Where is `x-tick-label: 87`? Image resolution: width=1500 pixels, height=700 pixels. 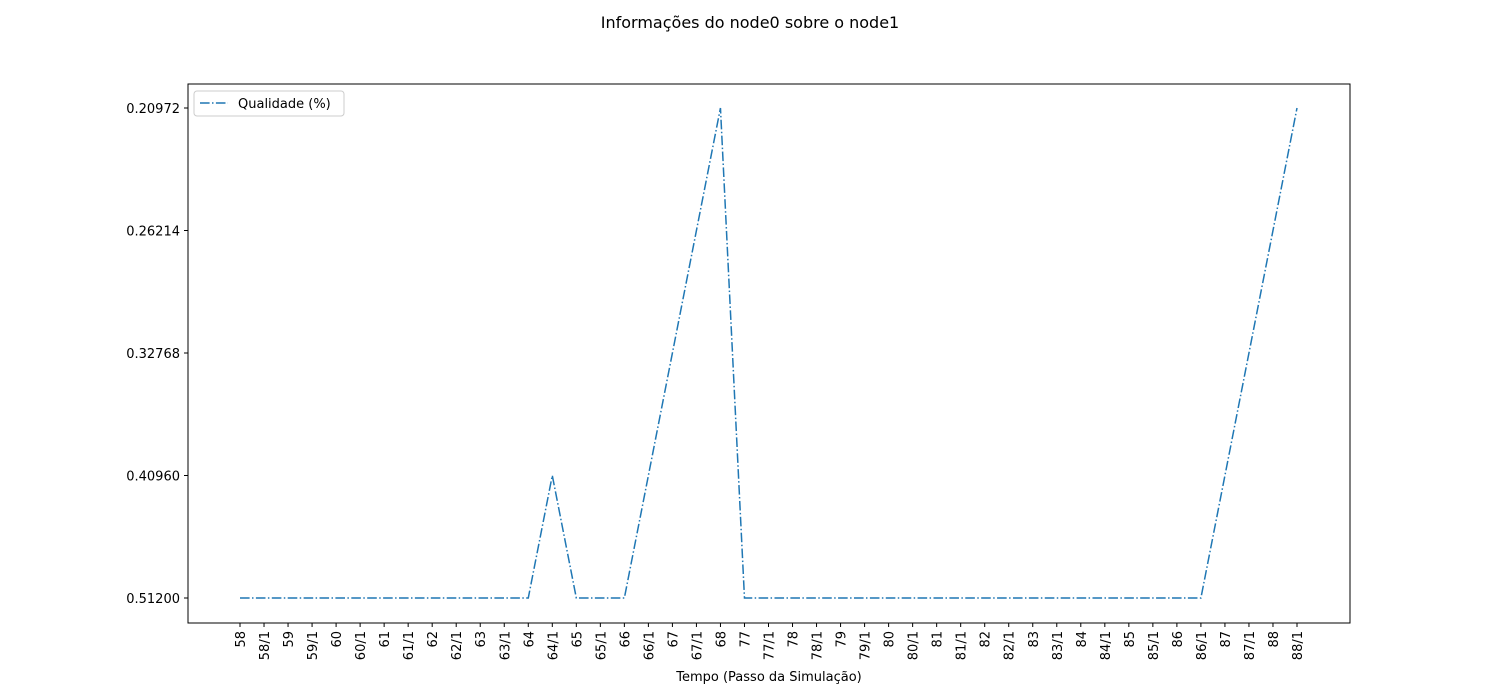
x-tick-label: 87 is located at coordinates (1226, 639).